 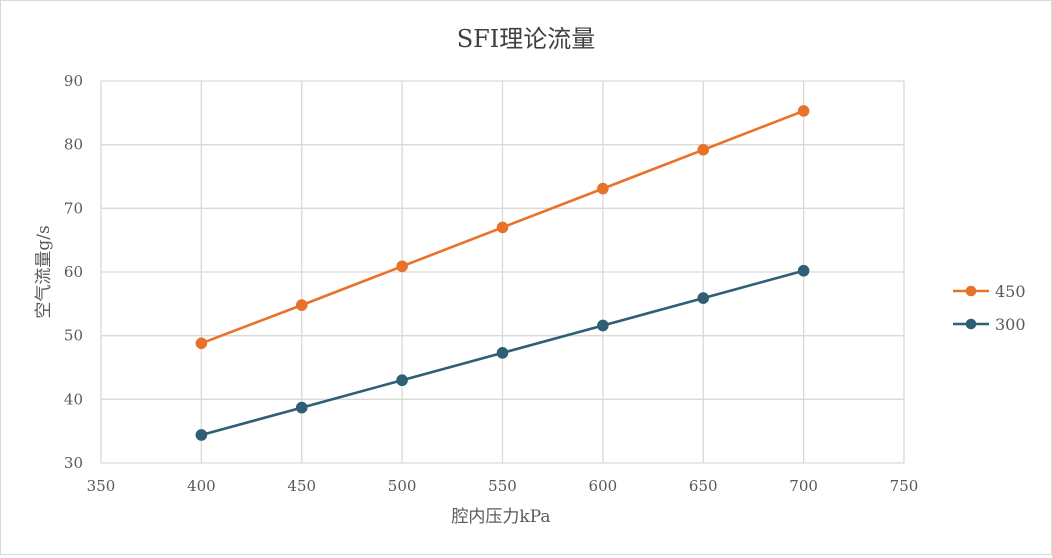 I want to click on y-tick-label-50: 50, so click(x=73, y=336).